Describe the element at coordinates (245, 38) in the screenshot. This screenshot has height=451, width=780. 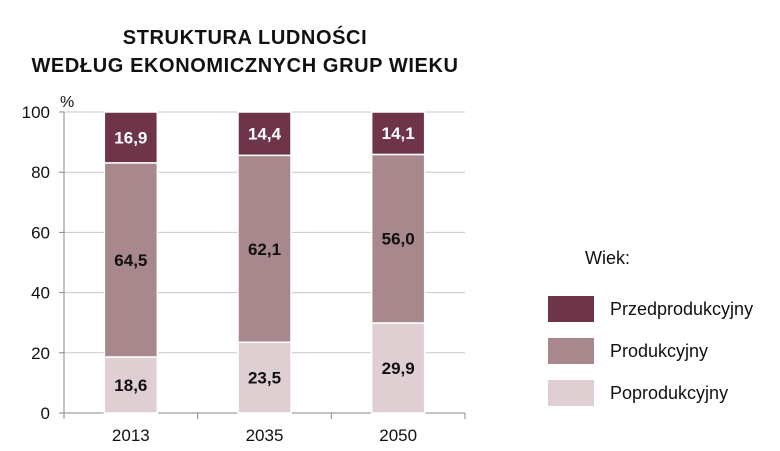
I see `chart-title-line-1: STRUKTURA LUDNOŚCI` at that location.